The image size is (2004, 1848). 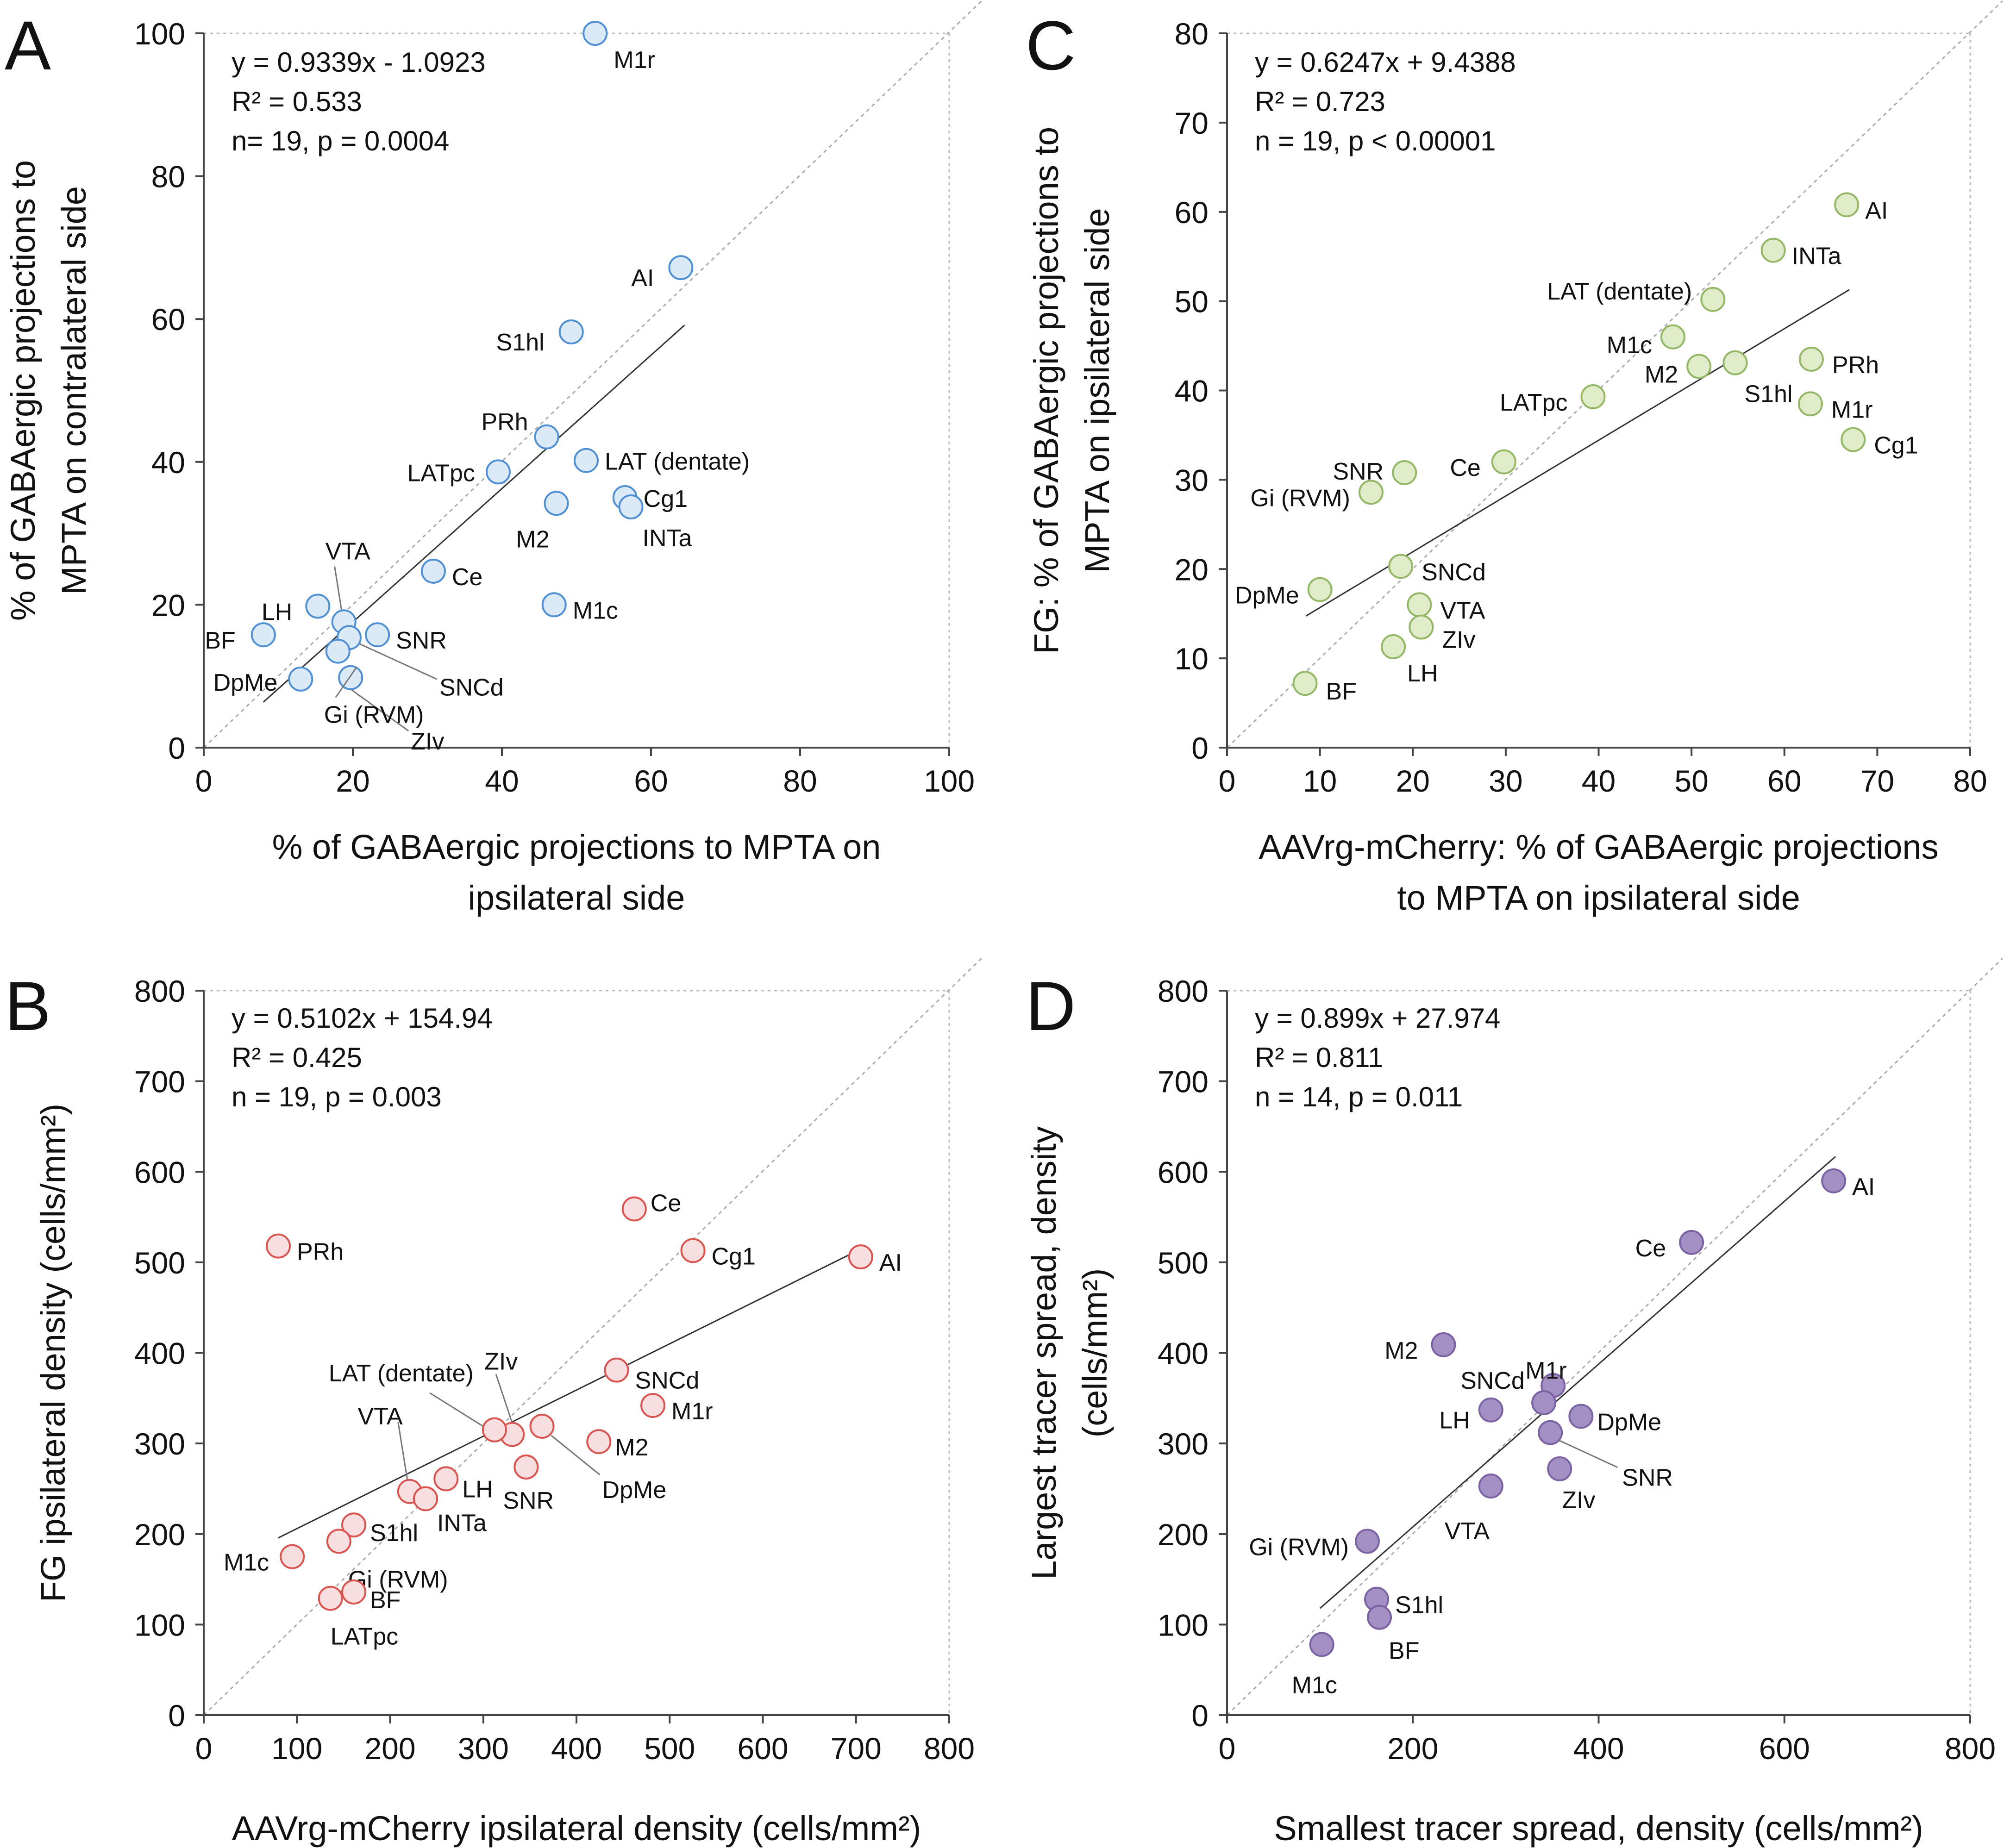 I want to click on x-tick-label: 40, so click(x=1599, y=781).